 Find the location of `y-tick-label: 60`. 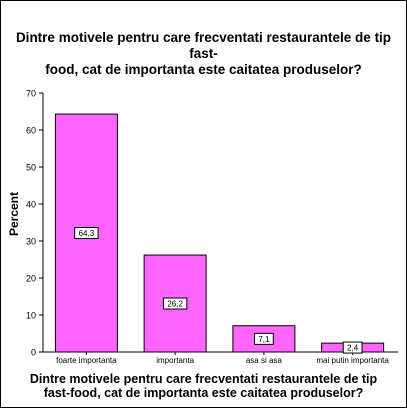

y-tick-label: 60 is located at coordinates (31, 131).